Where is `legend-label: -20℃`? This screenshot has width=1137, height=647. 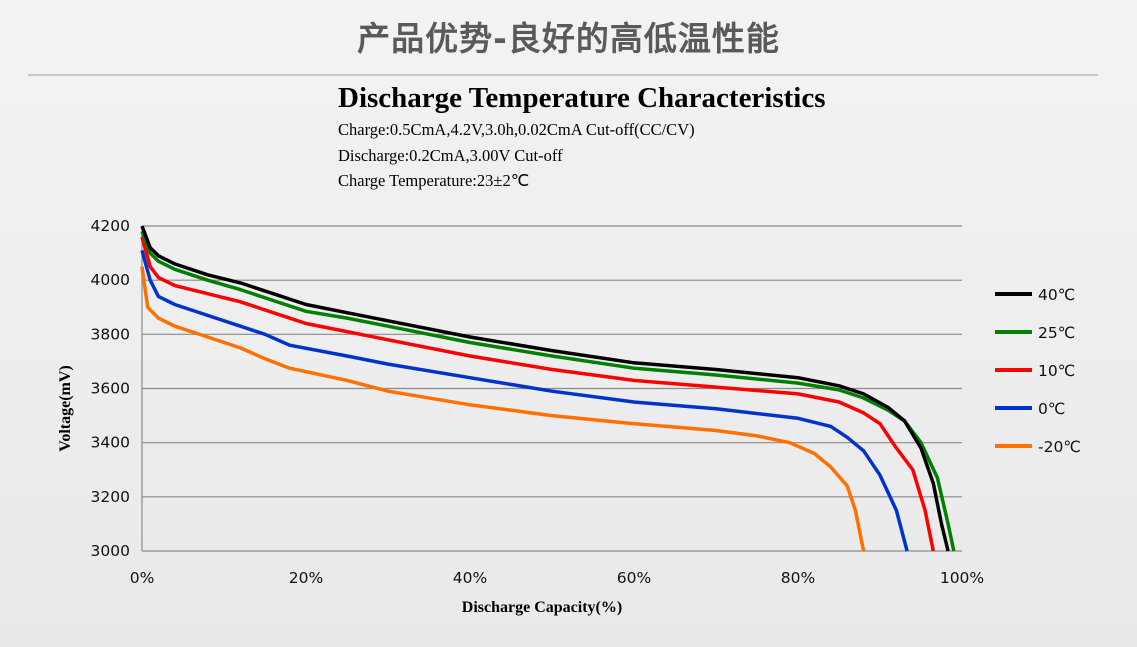
legend-label: -20℃ is located at coordinates (1059, 447).